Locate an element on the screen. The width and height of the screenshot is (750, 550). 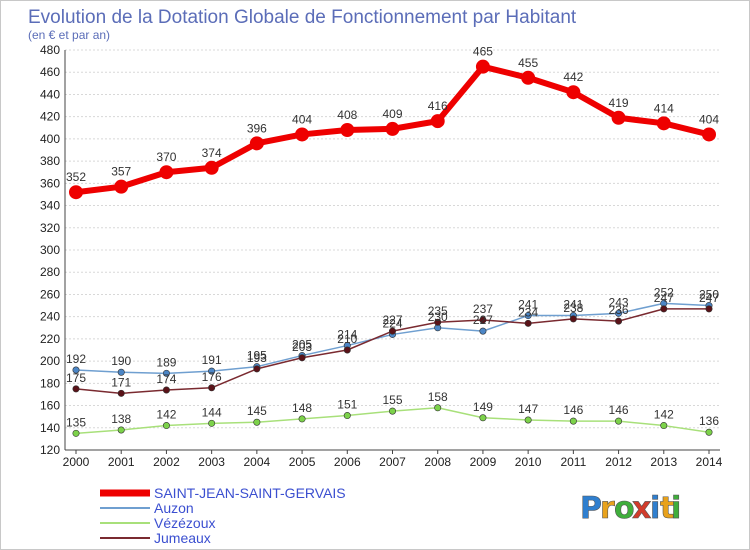
x-tick-label: 2012 is located at coordinates (618, 462).